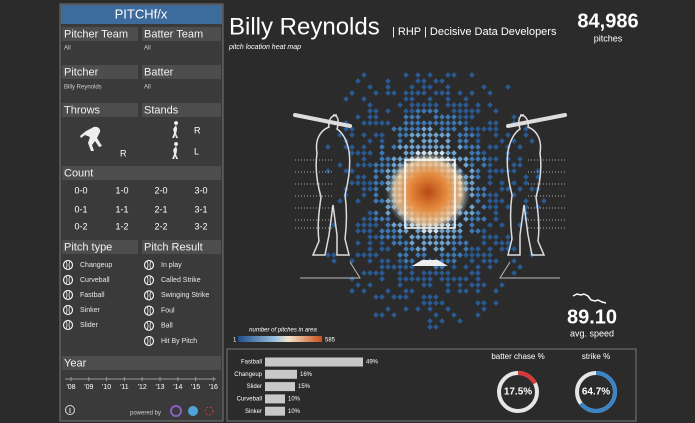  I want to click on count-option: 3-1, so click(200, 209).